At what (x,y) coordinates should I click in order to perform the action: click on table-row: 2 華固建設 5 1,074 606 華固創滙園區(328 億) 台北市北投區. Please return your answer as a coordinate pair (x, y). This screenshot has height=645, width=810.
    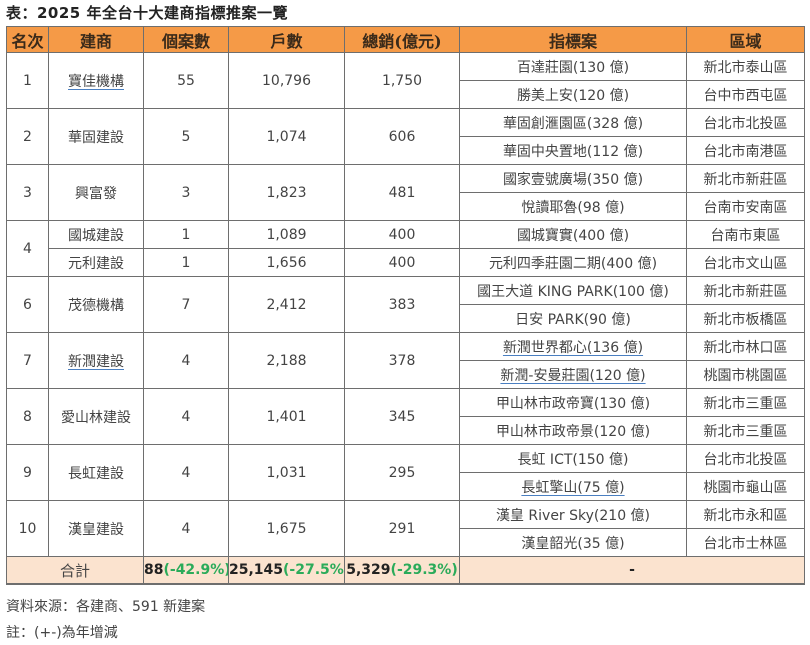
    Looking at the image, I should click on (405, 136).